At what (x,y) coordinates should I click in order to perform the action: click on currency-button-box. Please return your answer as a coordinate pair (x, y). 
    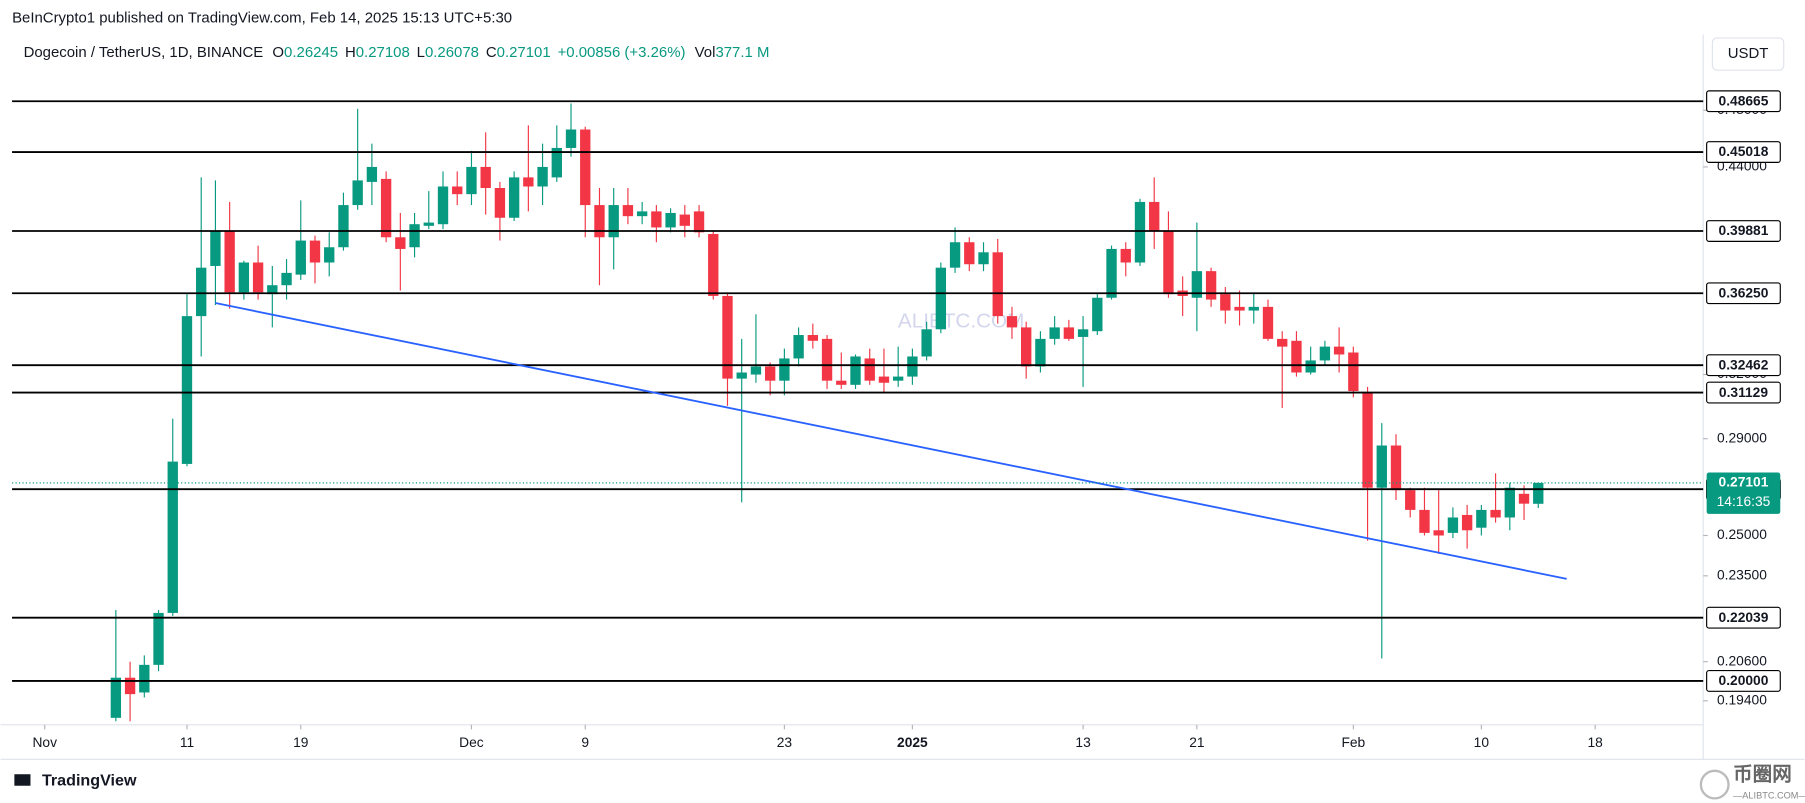
    Looking at the image, I should click on (1748, 54).